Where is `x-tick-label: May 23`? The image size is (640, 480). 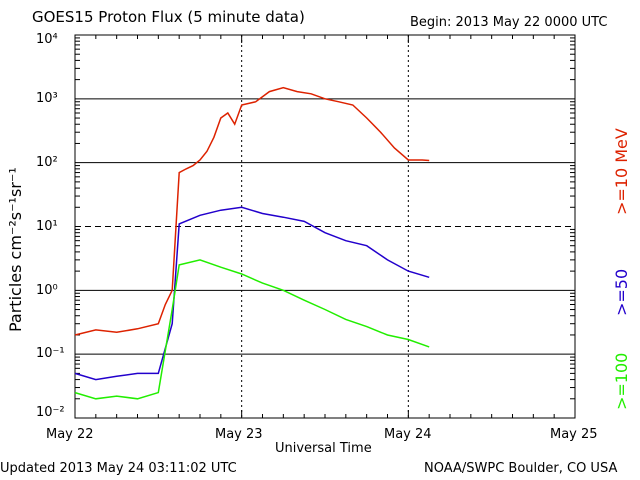 x-tick-label: May 23 is located at coordinates (239, 434).